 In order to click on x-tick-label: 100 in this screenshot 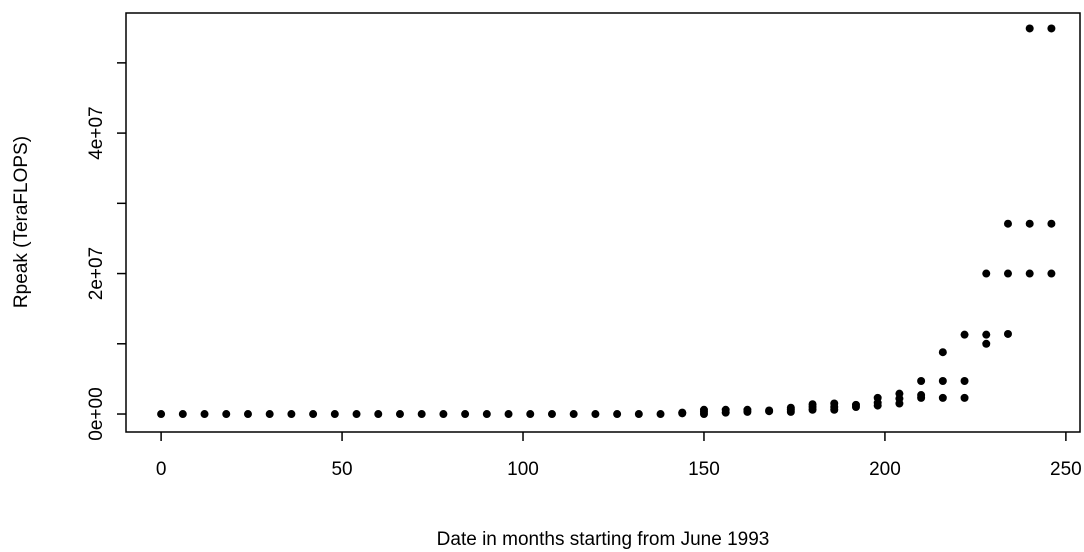, I will do `click(523, 469)`.